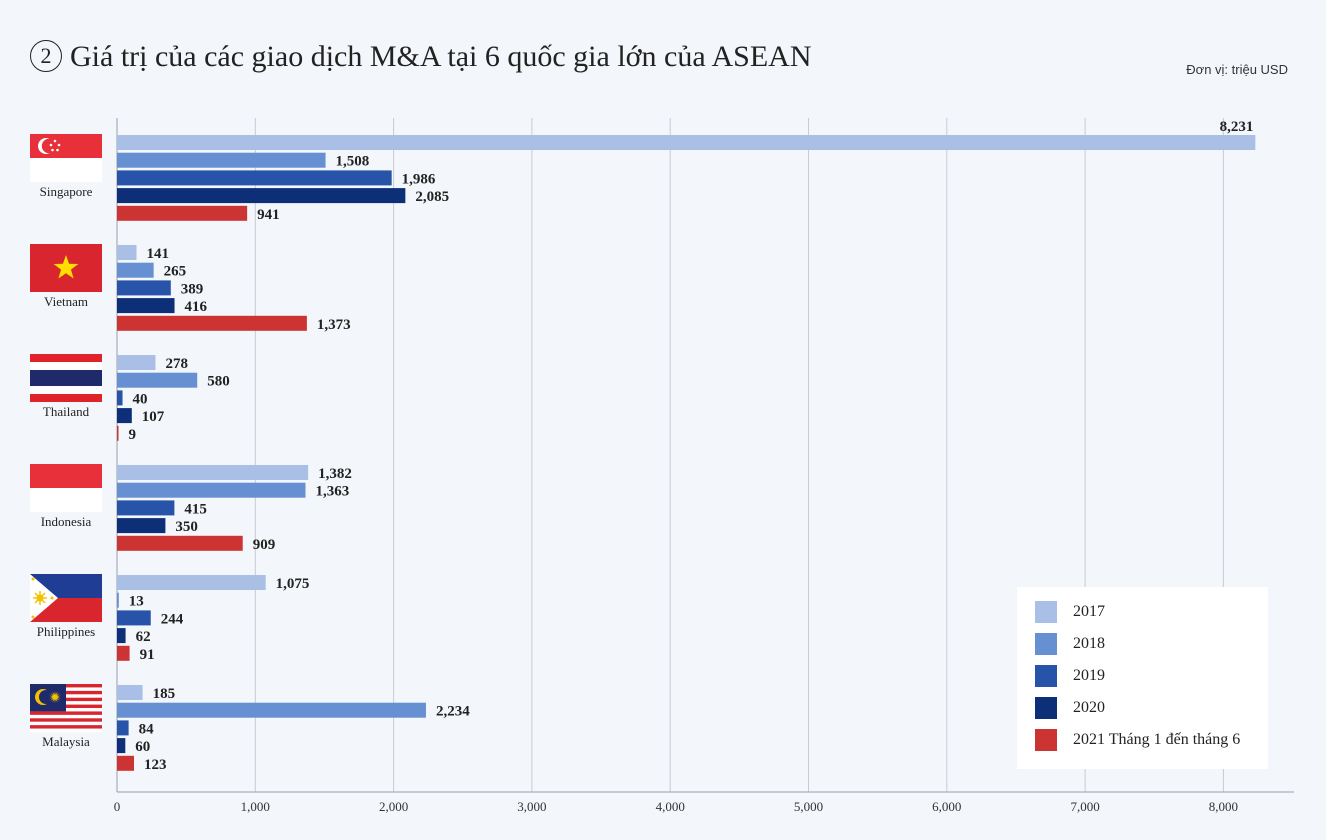 The image size is (1326, 840). I want to click on bar-indonesia-2018, so click(211, 490).